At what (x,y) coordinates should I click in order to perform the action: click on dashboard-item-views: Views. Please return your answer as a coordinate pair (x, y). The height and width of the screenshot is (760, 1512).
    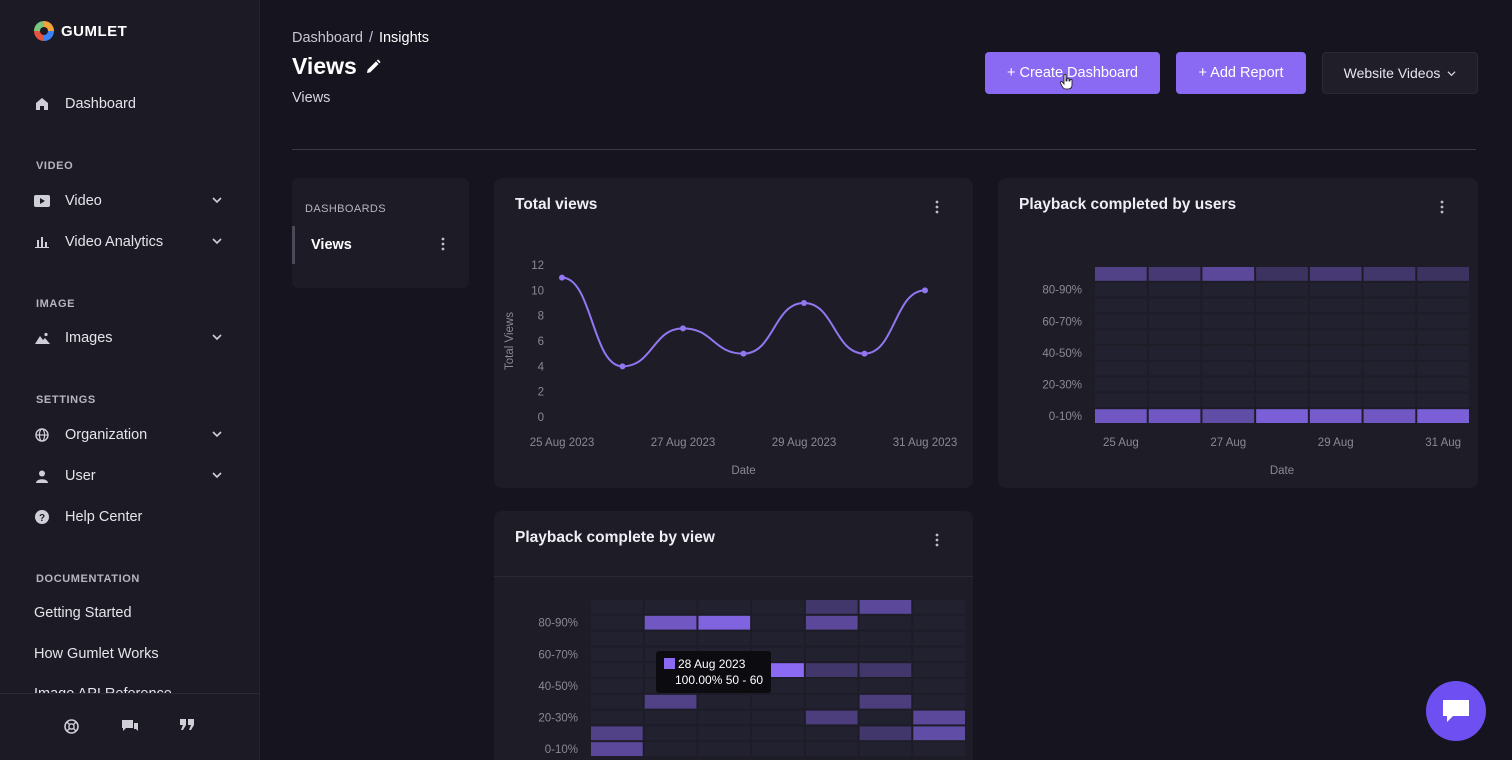
    Looking at the image, I should click on (380, 245).